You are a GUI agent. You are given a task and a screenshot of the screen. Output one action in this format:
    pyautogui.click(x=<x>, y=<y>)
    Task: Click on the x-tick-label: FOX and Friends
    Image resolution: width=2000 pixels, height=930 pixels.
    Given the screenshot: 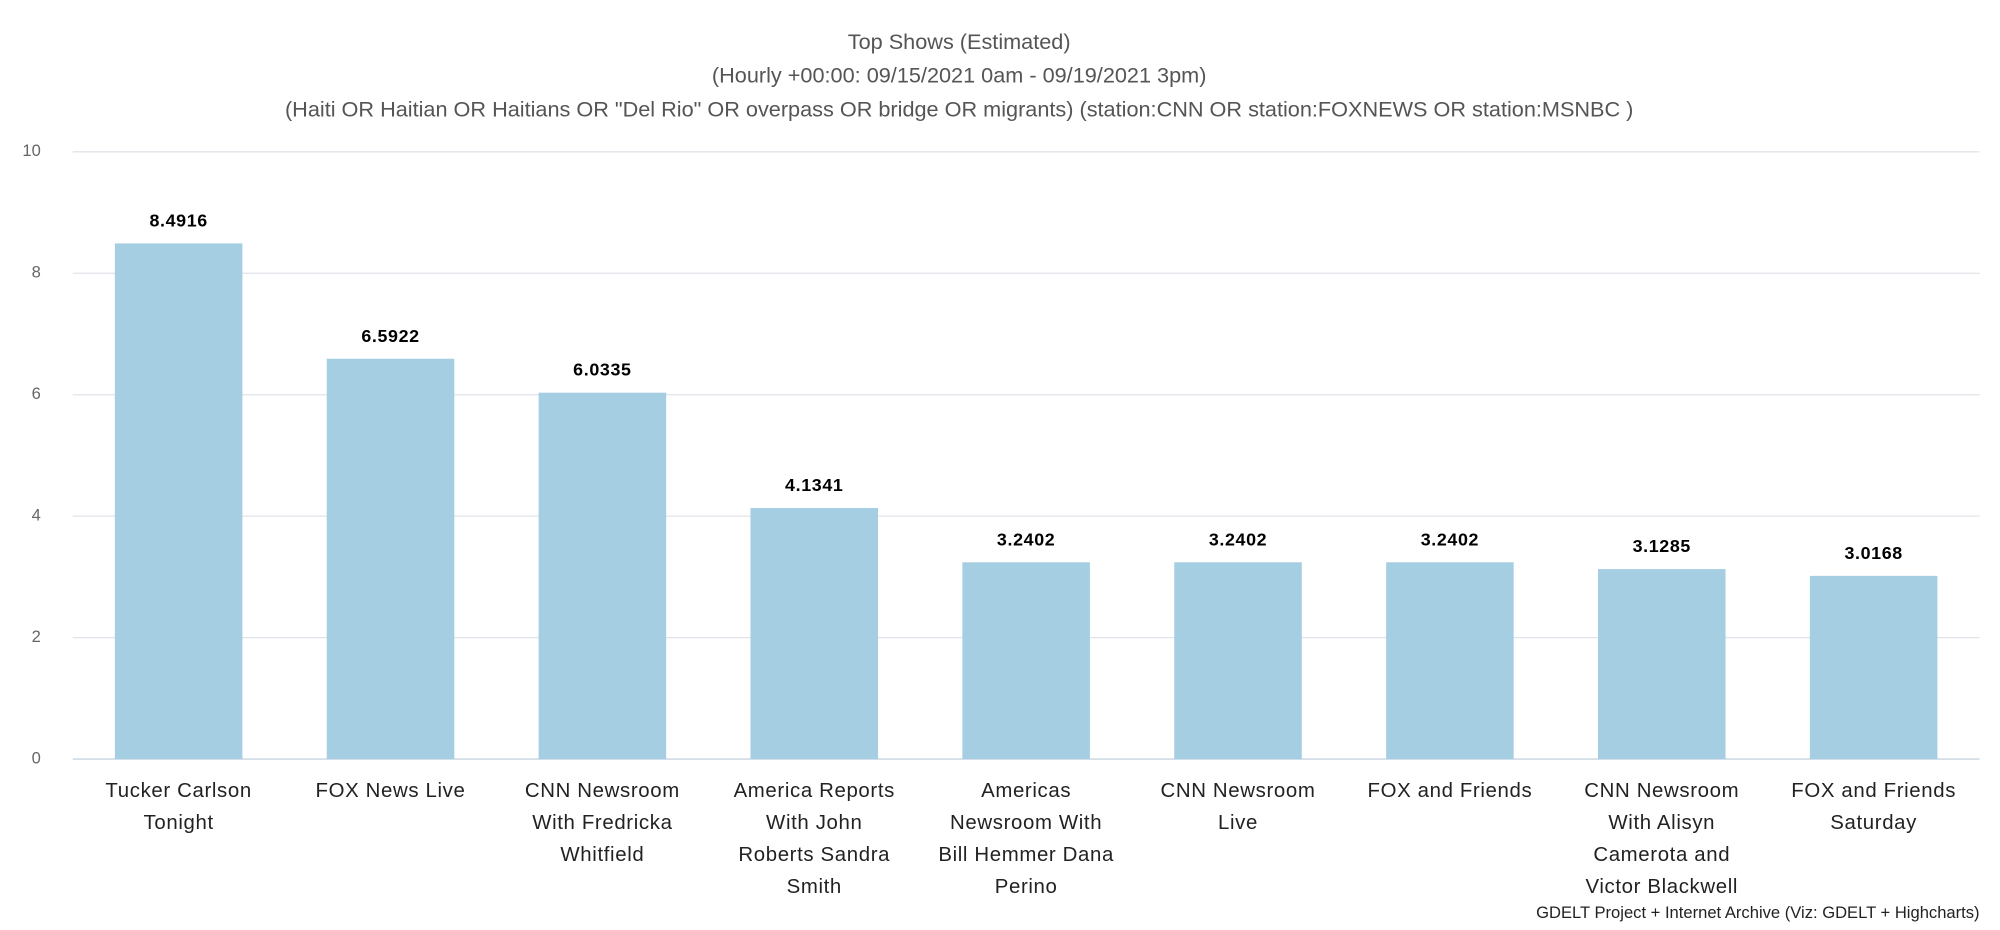 What is the action you would take?
    pyautogui.click(x=1449, y=792)
    